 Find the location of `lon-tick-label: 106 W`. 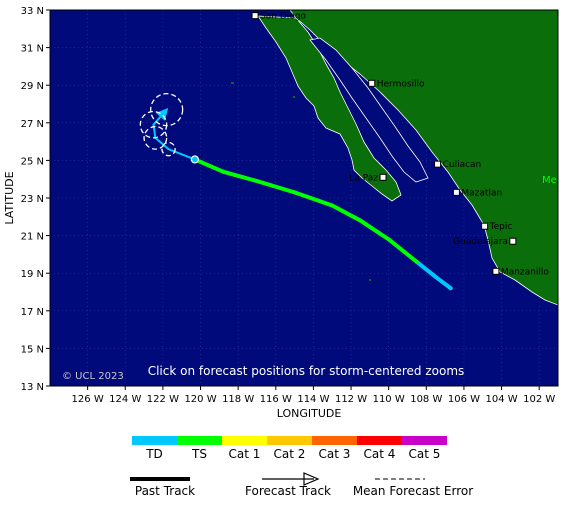

lon-tick-label: 106 W is located at coordinates (464, 399).